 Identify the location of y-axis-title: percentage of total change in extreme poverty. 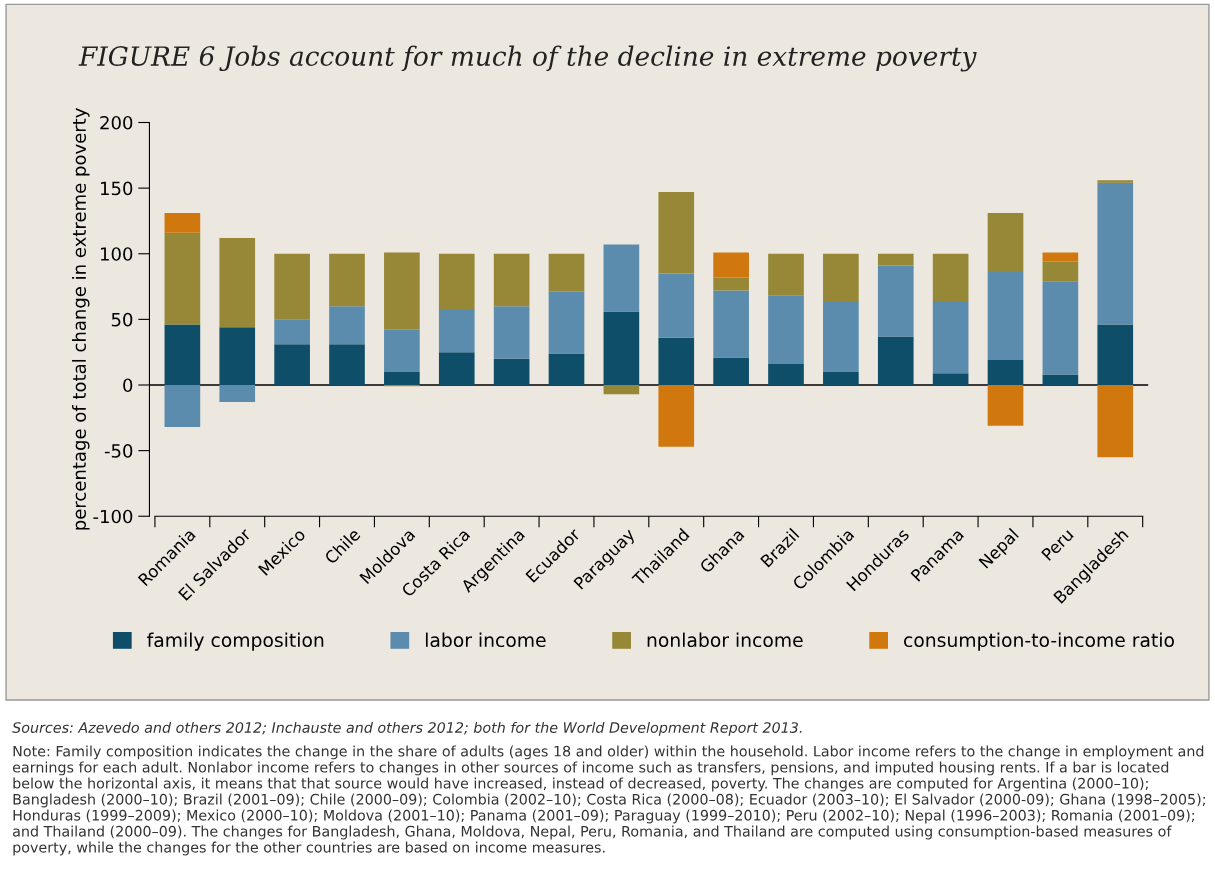
(81, 319).